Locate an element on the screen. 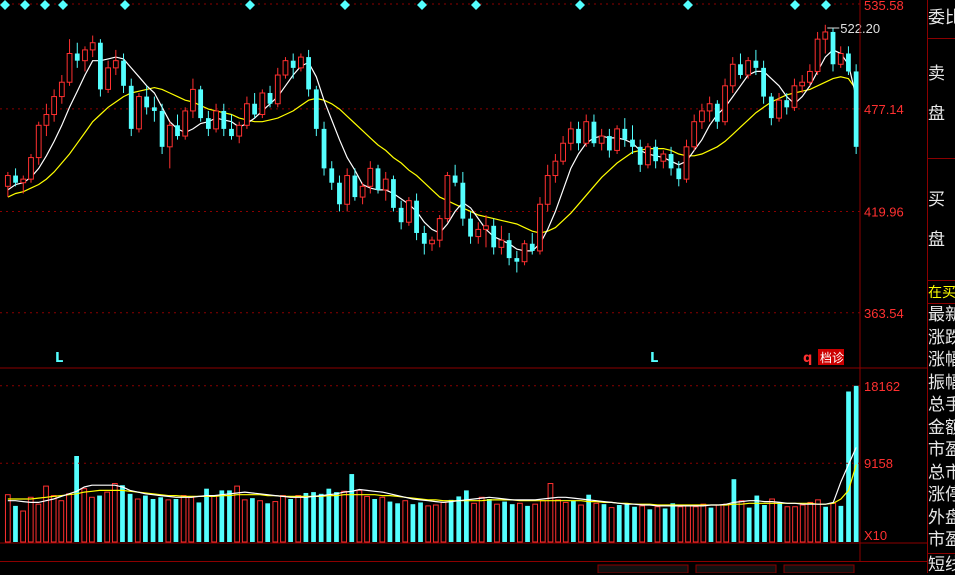  stat-label: 涨跌 is located at coordinates (941, 337).